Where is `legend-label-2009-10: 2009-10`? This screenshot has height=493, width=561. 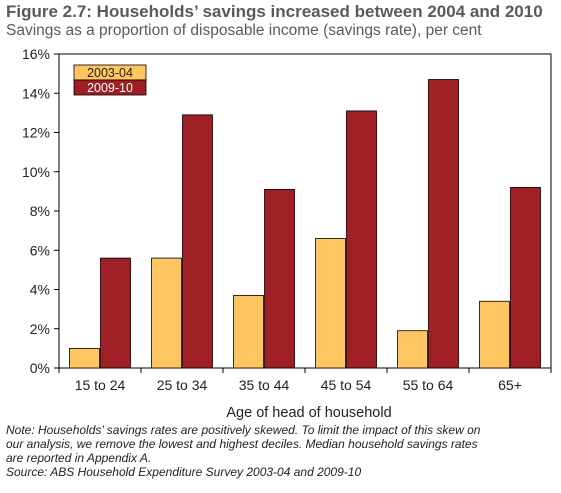
legend-label-2009-10: 2009-10 is located at coordinates (110, 88).